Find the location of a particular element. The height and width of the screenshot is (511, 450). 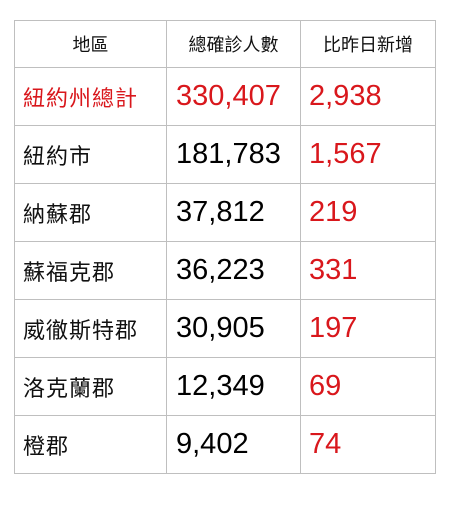

table-row: 威徹斯特郡 30,905 197 is located at coordinates (225, 328).